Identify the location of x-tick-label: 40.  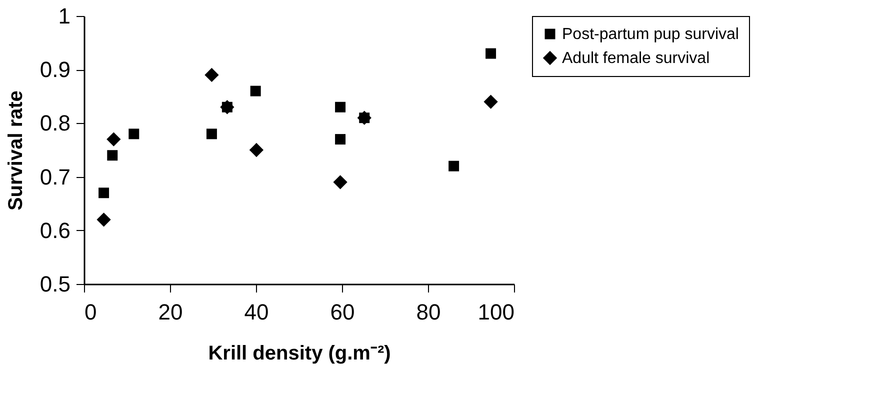
(256, 312).